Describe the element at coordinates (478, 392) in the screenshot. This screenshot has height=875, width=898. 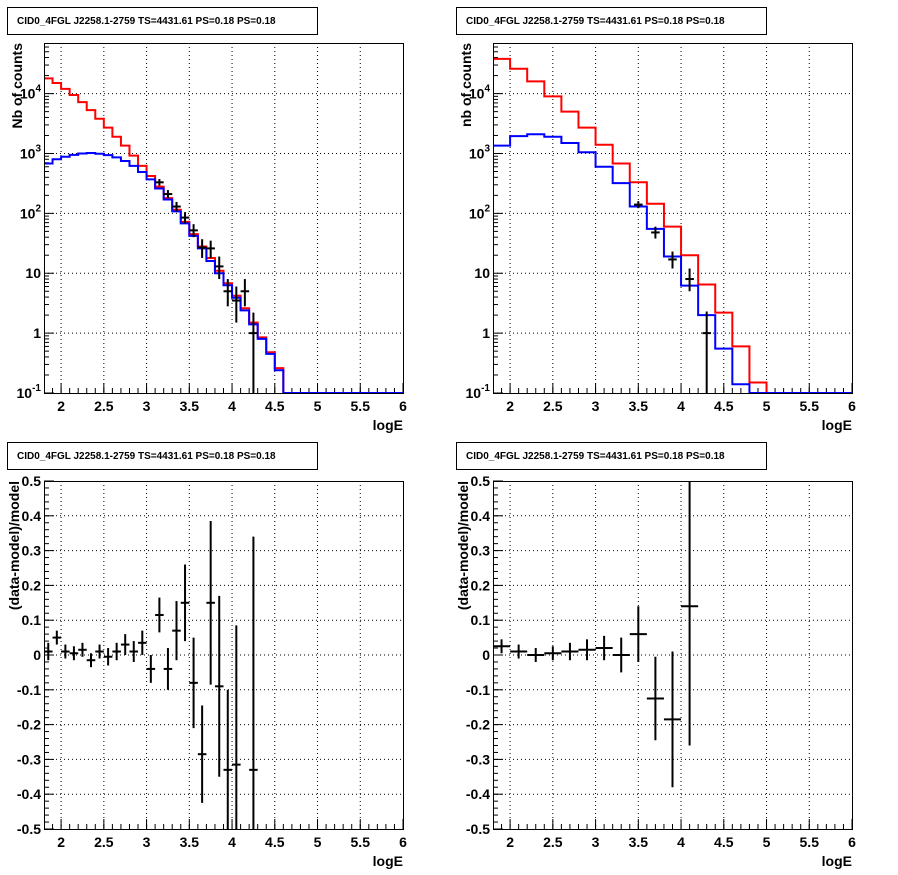
I see `y-tick-label: 10⁻¹` at that location.